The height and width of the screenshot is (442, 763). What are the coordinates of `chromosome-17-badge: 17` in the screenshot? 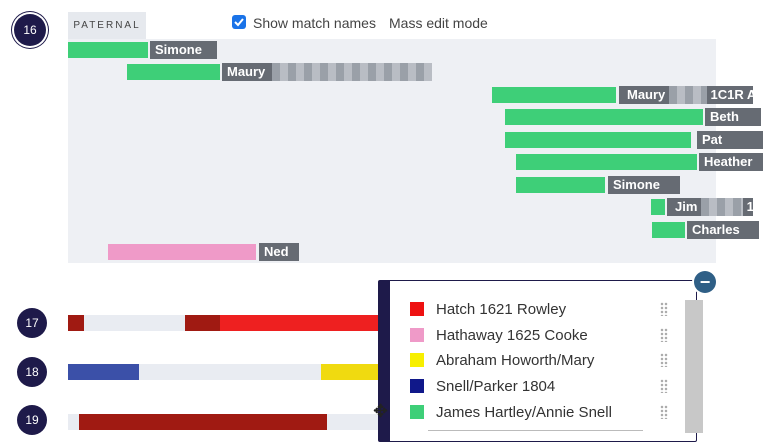 It's located at (32, 323).